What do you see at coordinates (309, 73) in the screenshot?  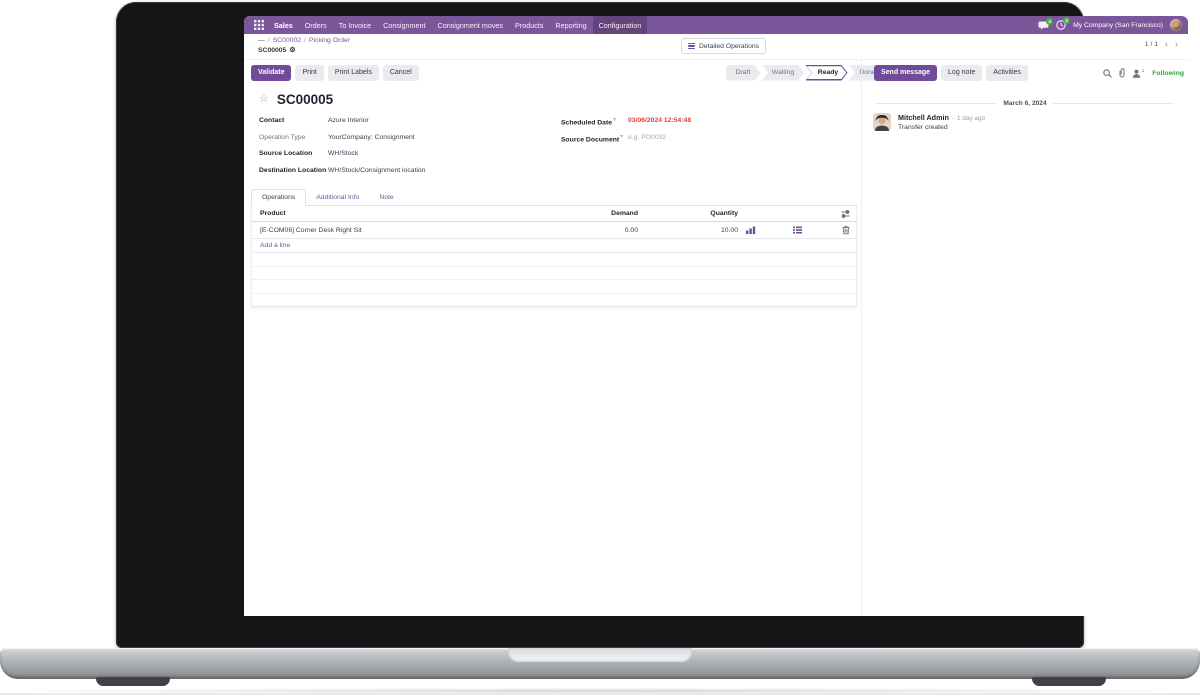 I see `print-button: Print` at bounding box center [309, 73].